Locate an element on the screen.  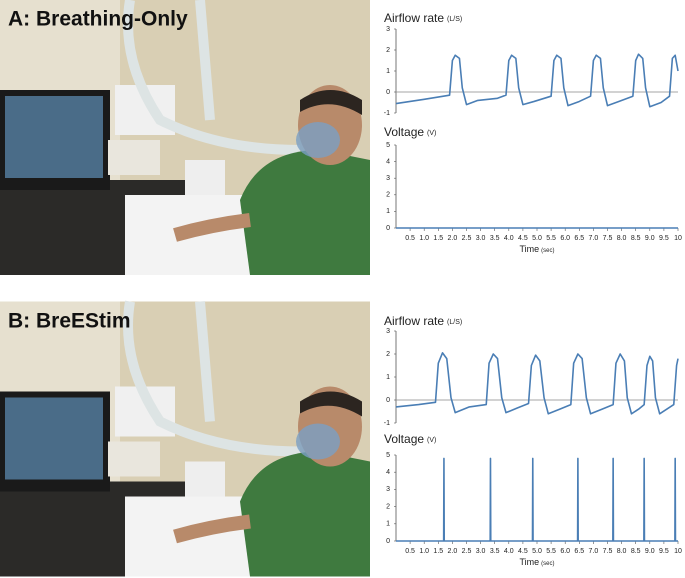
panel-label: B: BreEStim is located at coordinates (69, 321).